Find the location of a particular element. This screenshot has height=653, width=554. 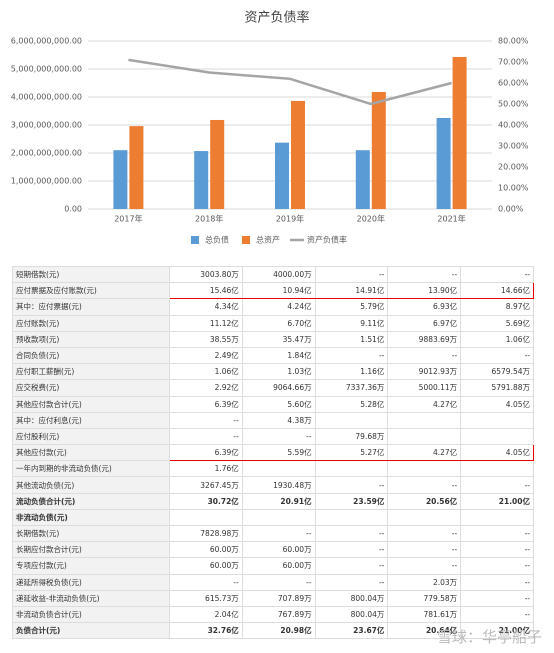

table-cell: 长期应付款合计(元) is located at coordinates (91, 550).